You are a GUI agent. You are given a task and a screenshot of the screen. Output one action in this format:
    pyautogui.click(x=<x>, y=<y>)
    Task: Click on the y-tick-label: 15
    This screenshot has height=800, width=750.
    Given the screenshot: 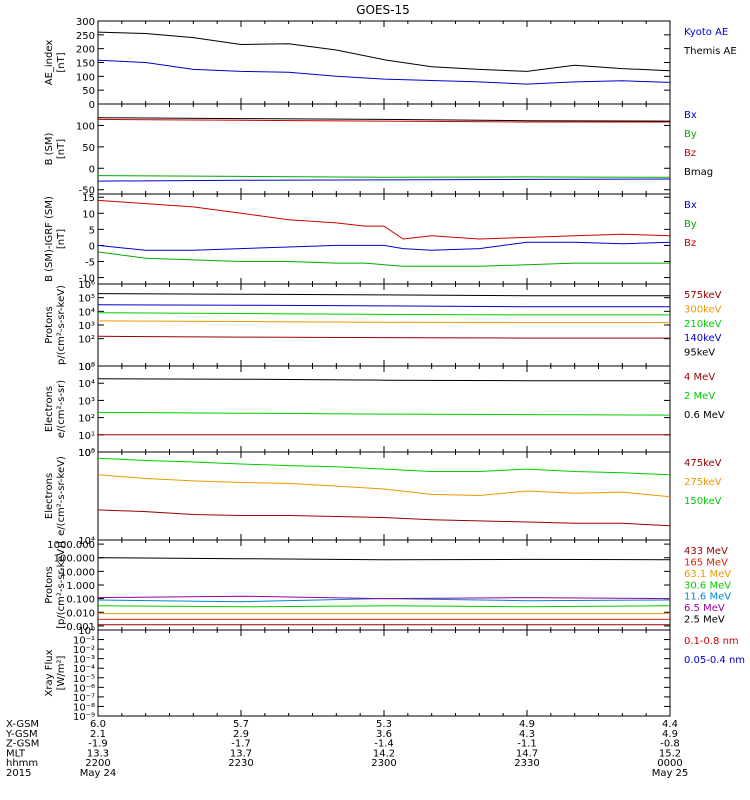 What is the action you would take?
    pyautogui.click(x=88, y=198)
    